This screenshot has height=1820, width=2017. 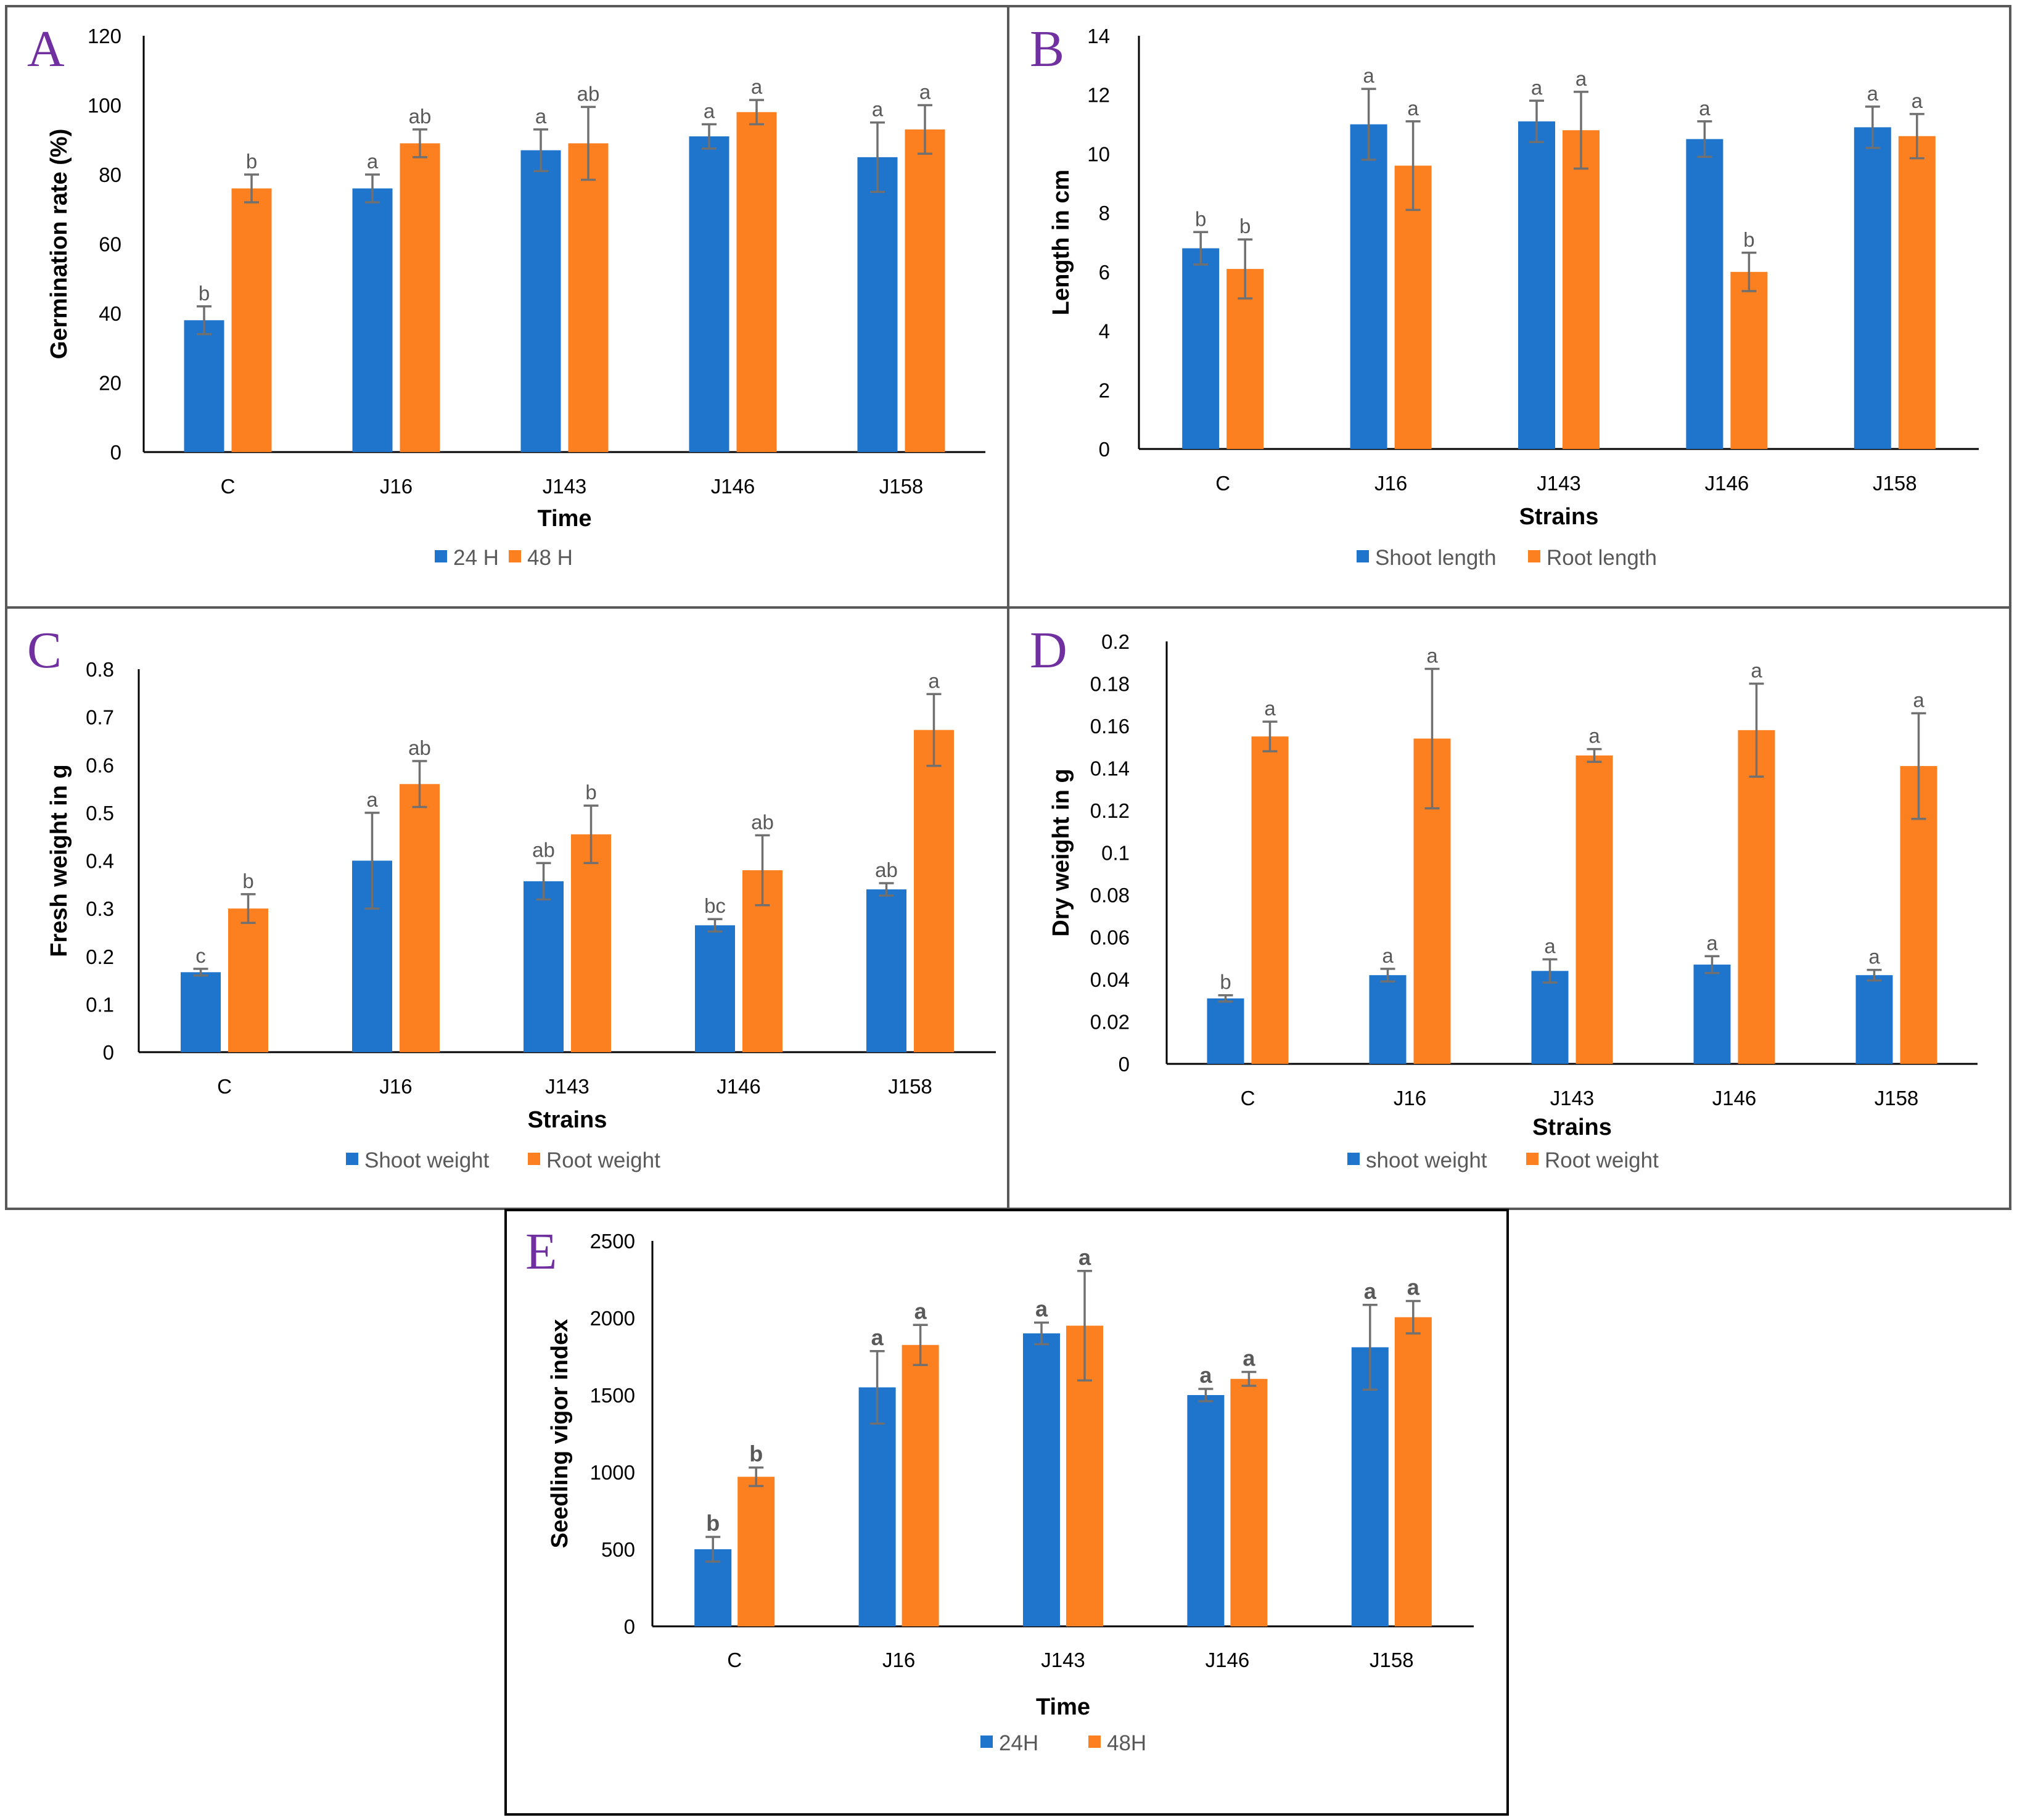 What do you see at coordinates (541, 558) in the screenshot?
I see `legend-item: 48 H` at bounding box center [541, 558].